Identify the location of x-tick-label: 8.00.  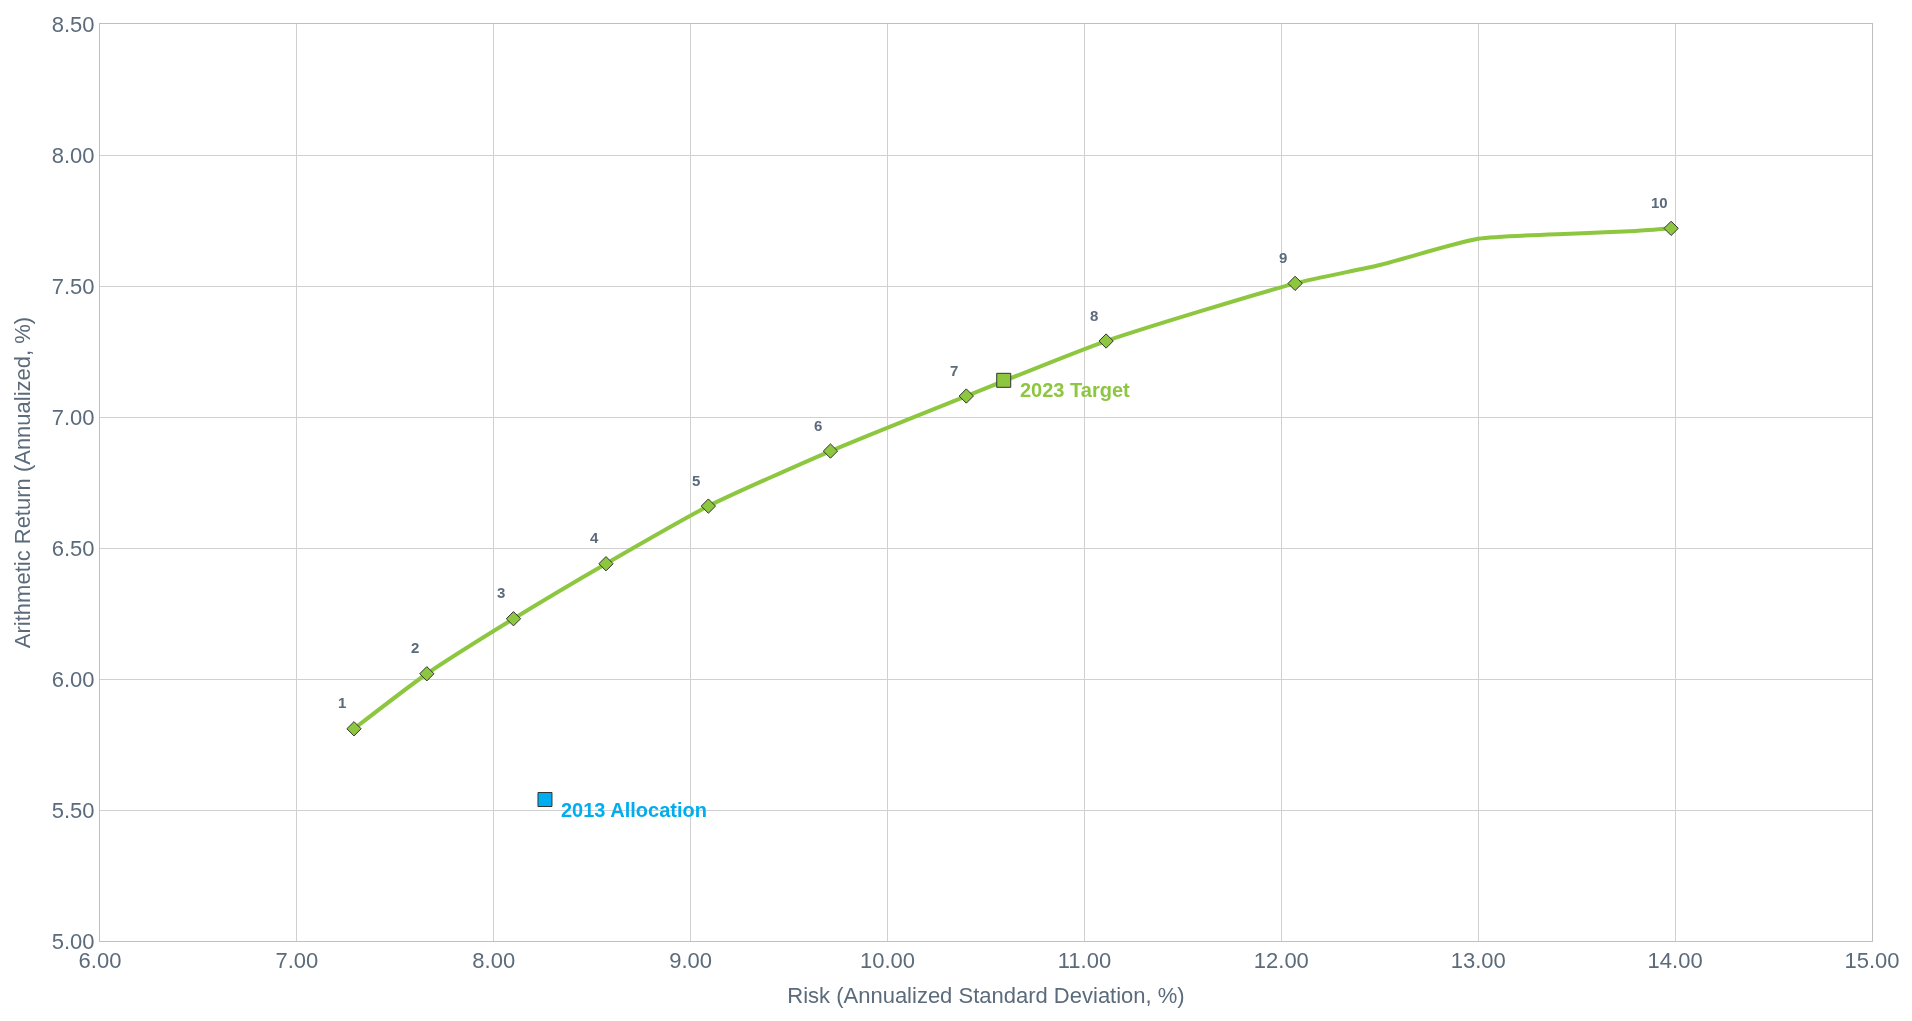
(494, 961).